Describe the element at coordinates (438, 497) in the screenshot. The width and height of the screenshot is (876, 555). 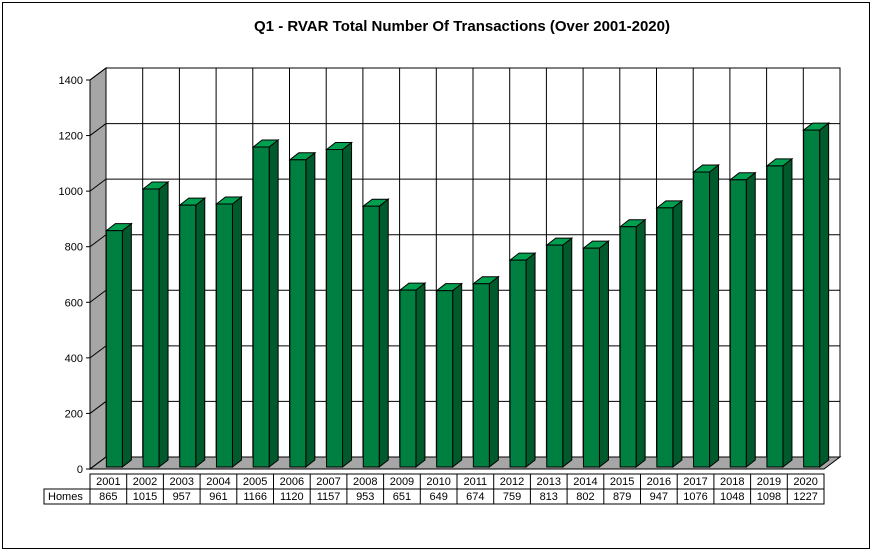
I see `table-value-label: 649` at that location.